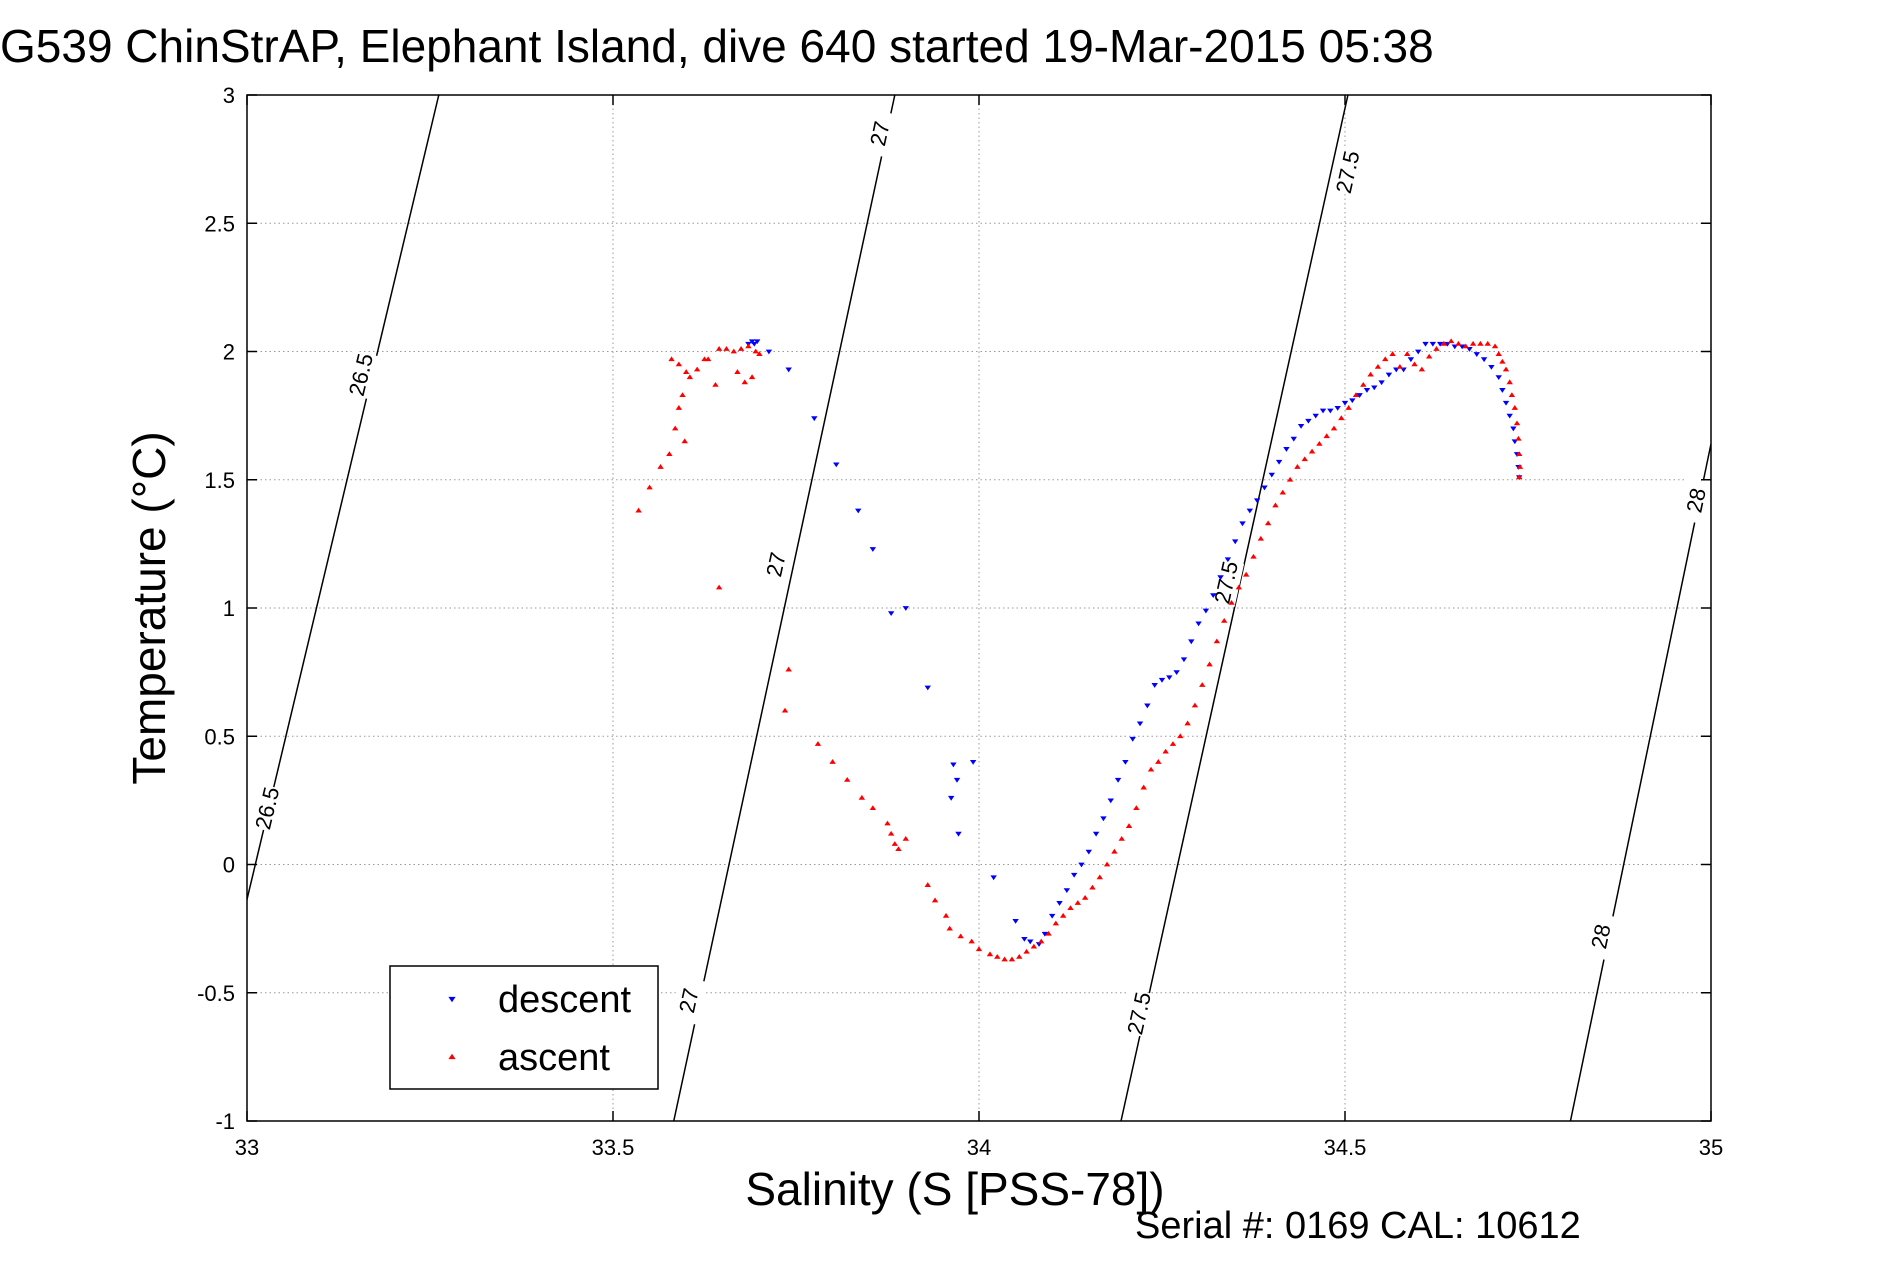  What do you see at coordinates (216, 993) in the screenshot?
I see `y-tick-label: -0.5` at bounding box center [216, 993].